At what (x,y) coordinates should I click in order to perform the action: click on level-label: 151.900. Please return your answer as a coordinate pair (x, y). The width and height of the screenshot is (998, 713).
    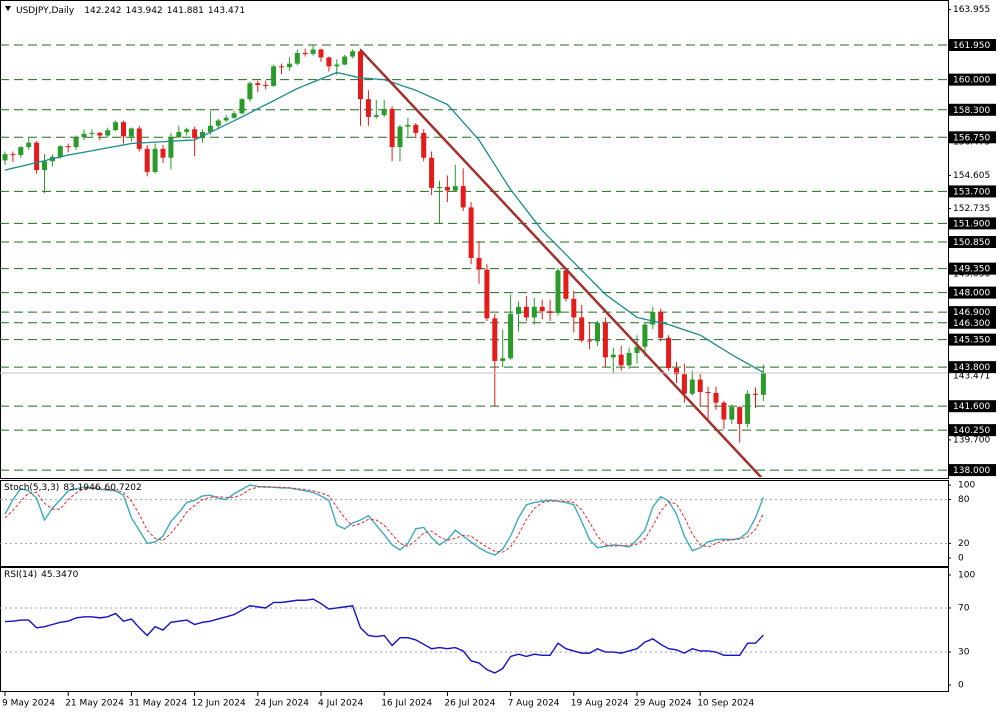
    Looking at the image, I should click on (971, 224).